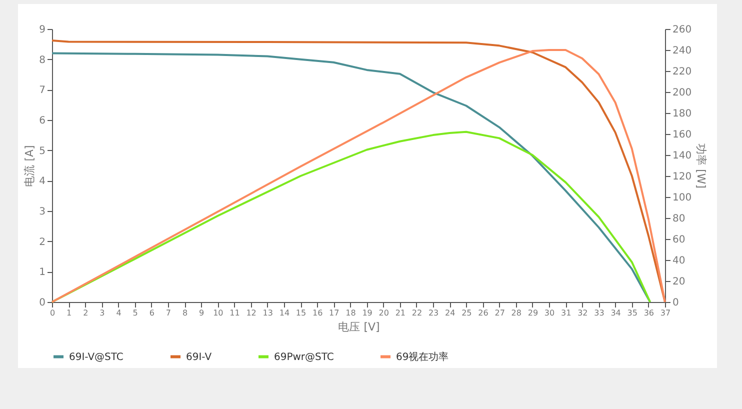 This screenshot has height=409, width=742. Describe the element at coordinates (679, 261) in the screenshot. I see `y2-tick-label: 40` at that location.